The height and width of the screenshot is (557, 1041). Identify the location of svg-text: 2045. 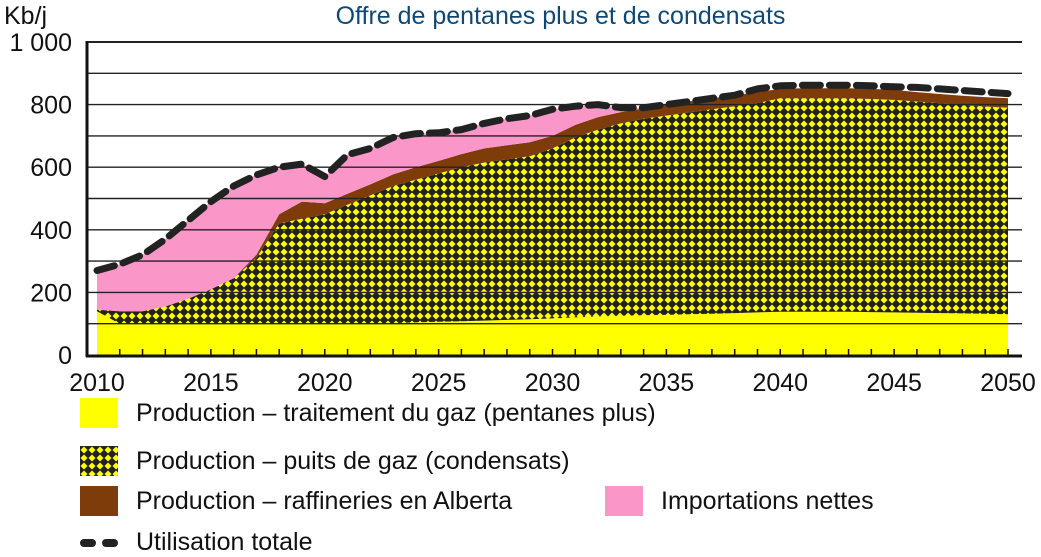
(894, 382).